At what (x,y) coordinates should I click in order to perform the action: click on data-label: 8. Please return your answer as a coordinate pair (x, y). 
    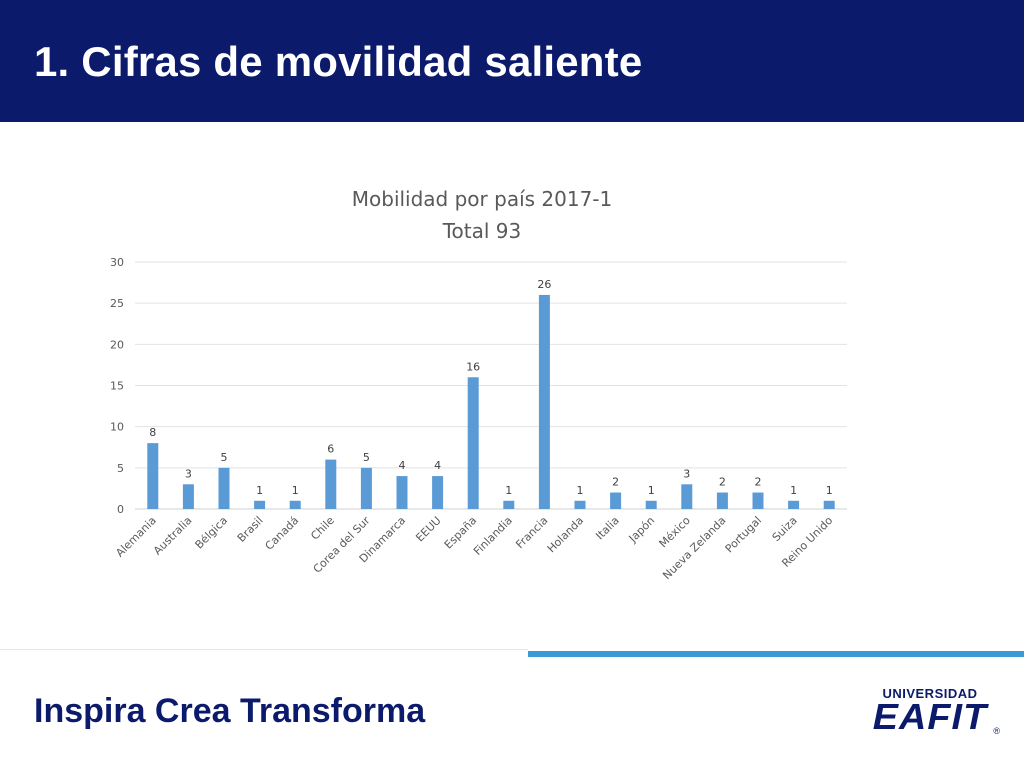
    Looking at the image, I should click on (152, 432).